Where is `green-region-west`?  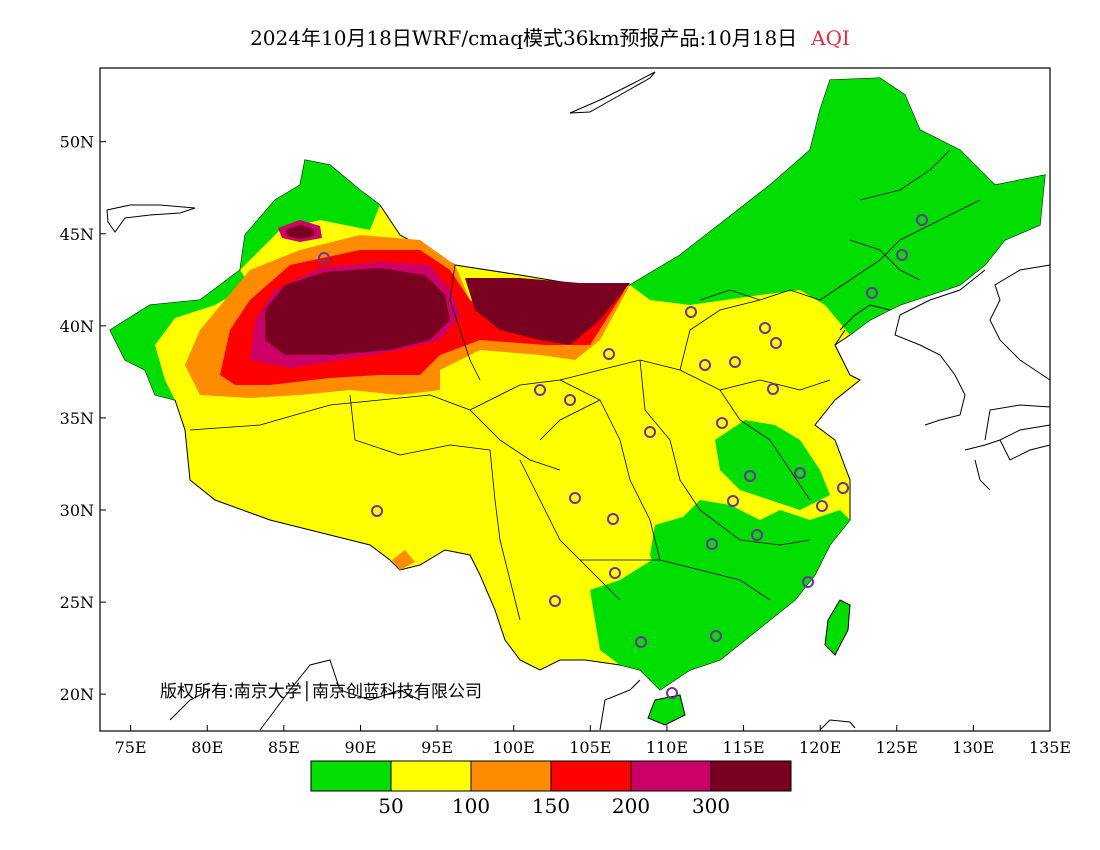
green-region-west is located at coordinates (180, 335).